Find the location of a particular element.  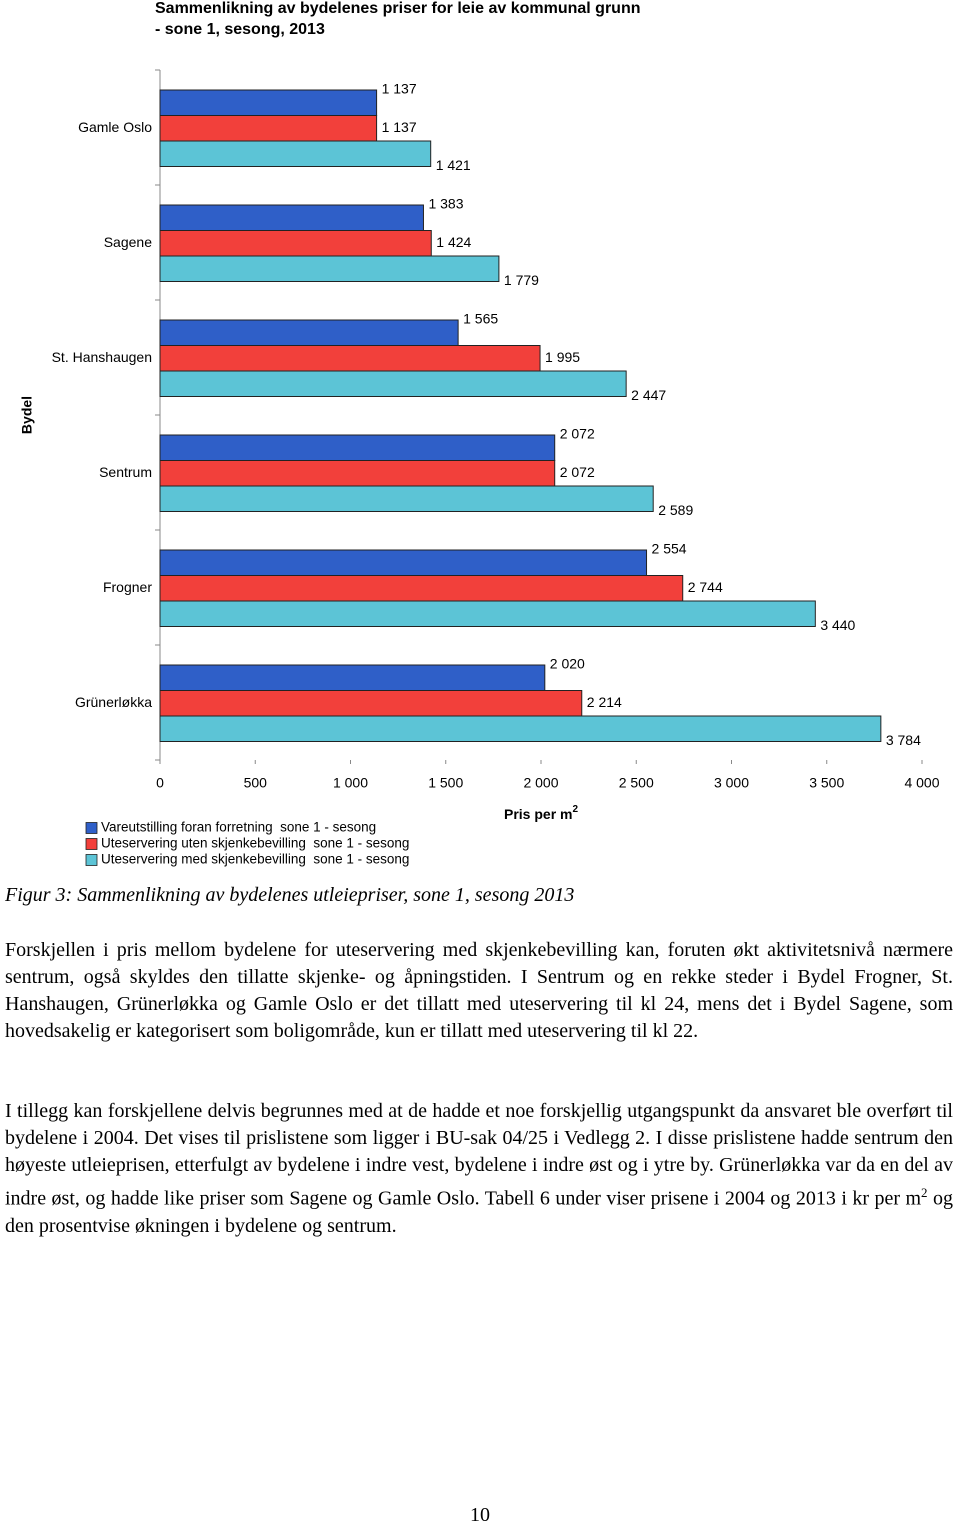

value-label: 2 744 is located at coordinates (705, 587).